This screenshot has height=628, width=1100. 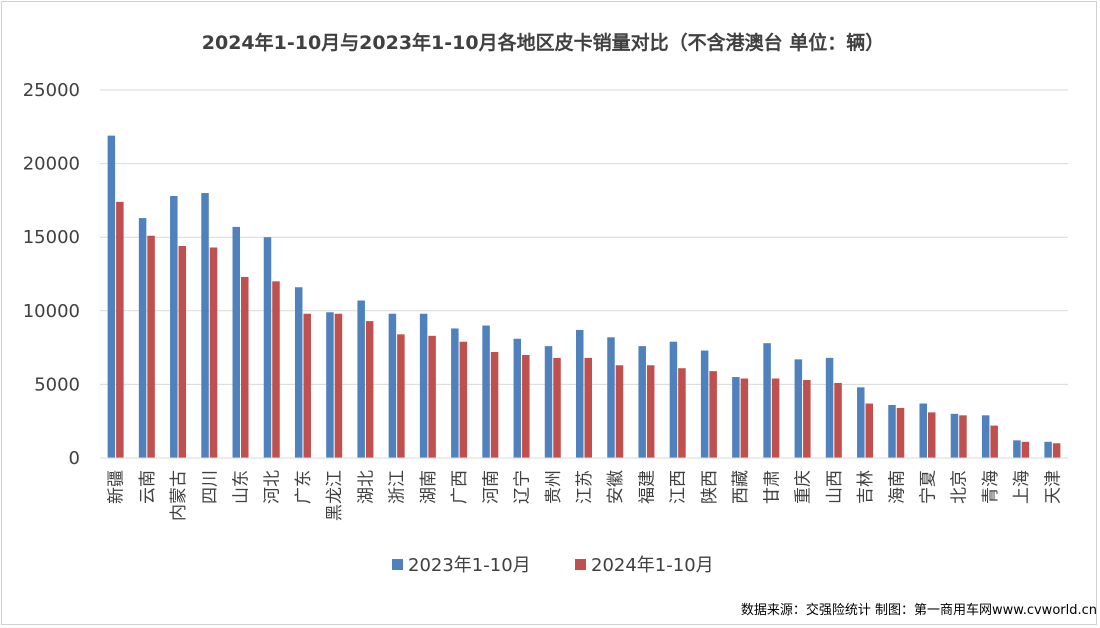 I want to click on bar-2023-山西, so click(x=829, y=407).